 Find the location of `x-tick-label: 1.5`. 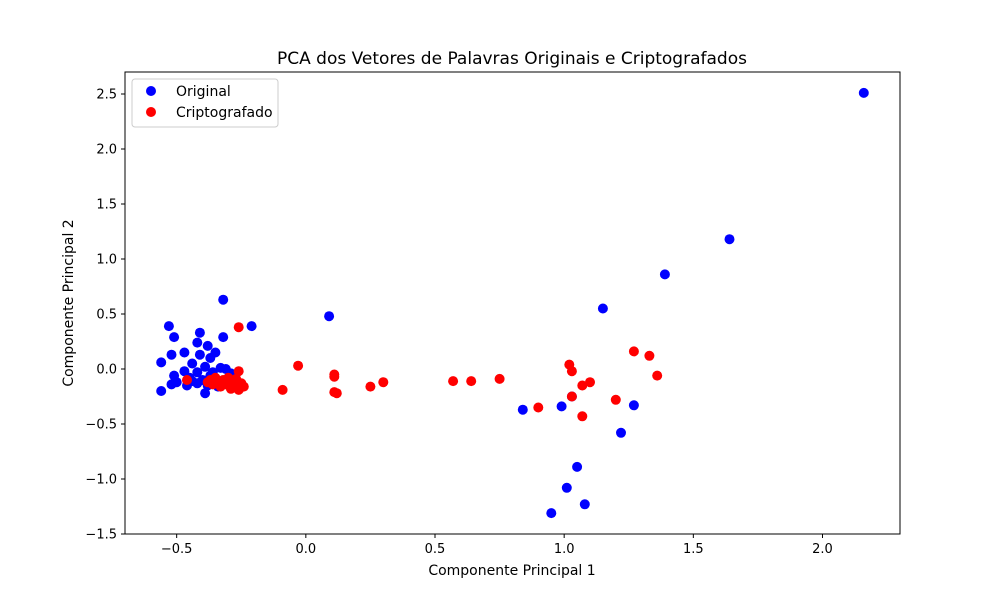

x-tick-label: 1.5 is located at coordinates (693, 549).